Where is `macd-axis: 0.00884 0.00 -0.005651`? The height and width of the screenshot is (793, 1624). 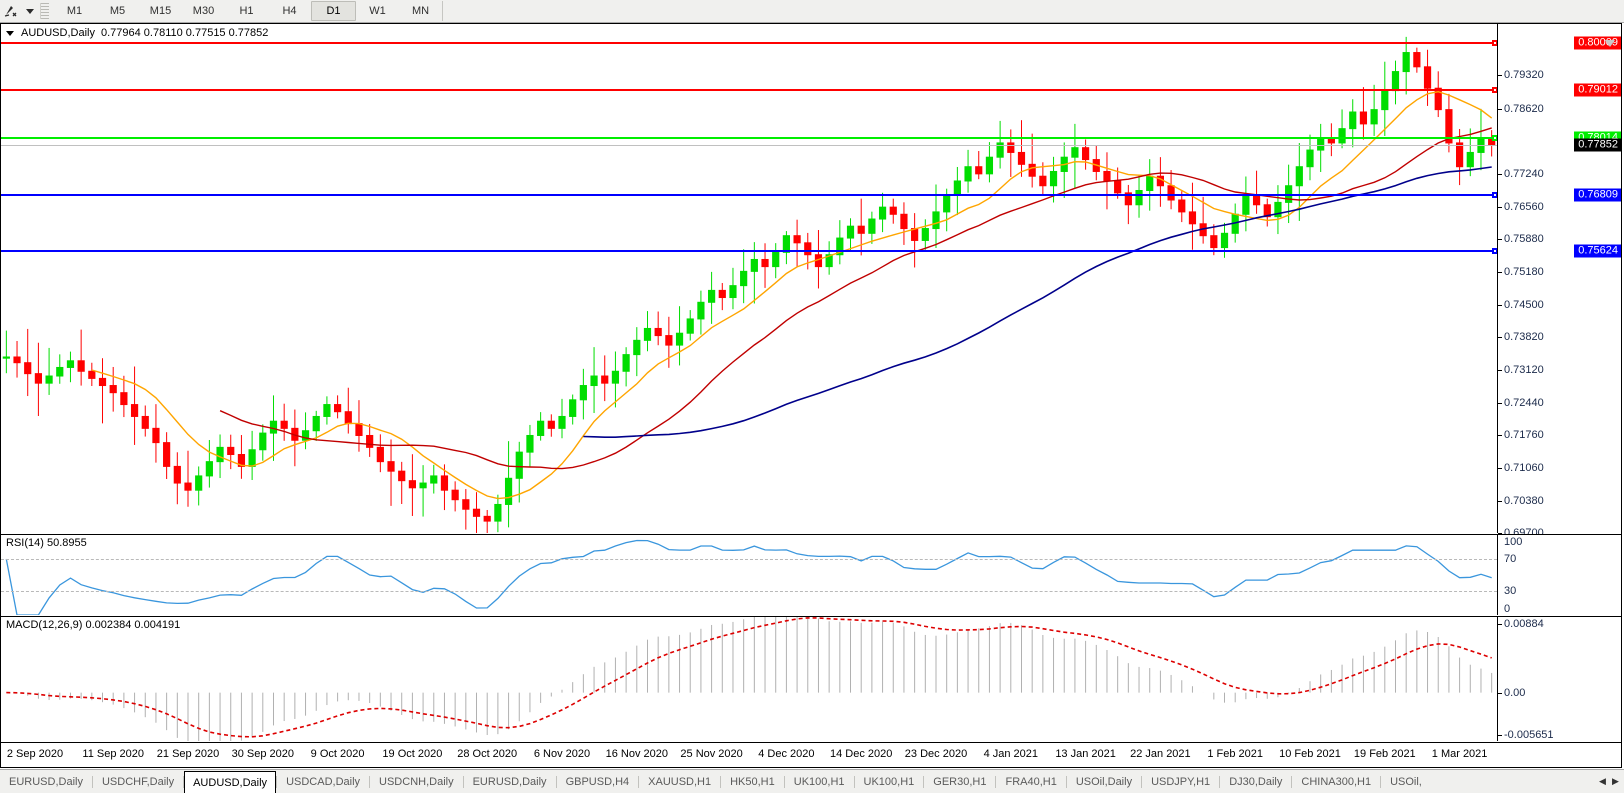
macd-axis: 0.00884 0.00 -0.005651 is located at coordinates (1559, 679).